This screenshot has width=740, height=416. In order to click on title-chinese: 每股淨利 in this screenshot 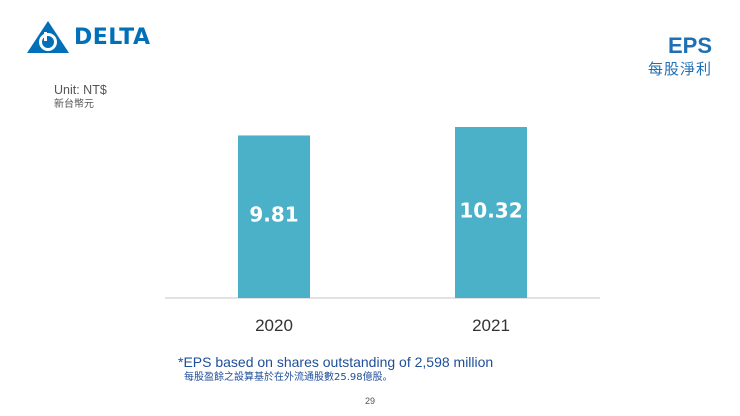, I will do `click(679, 69)`.